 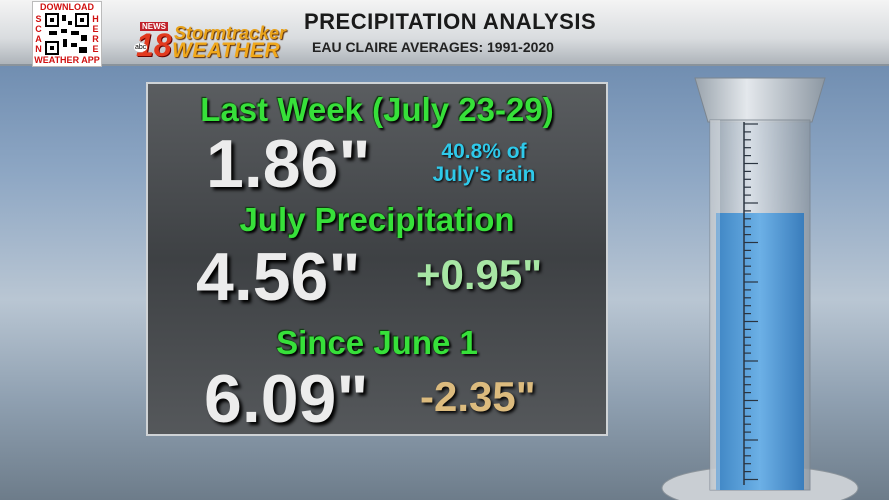 What do you see at coordinates (484, 174) in the screenshot?
I see `note-line: July's rain` at bounding box center [484, 174].